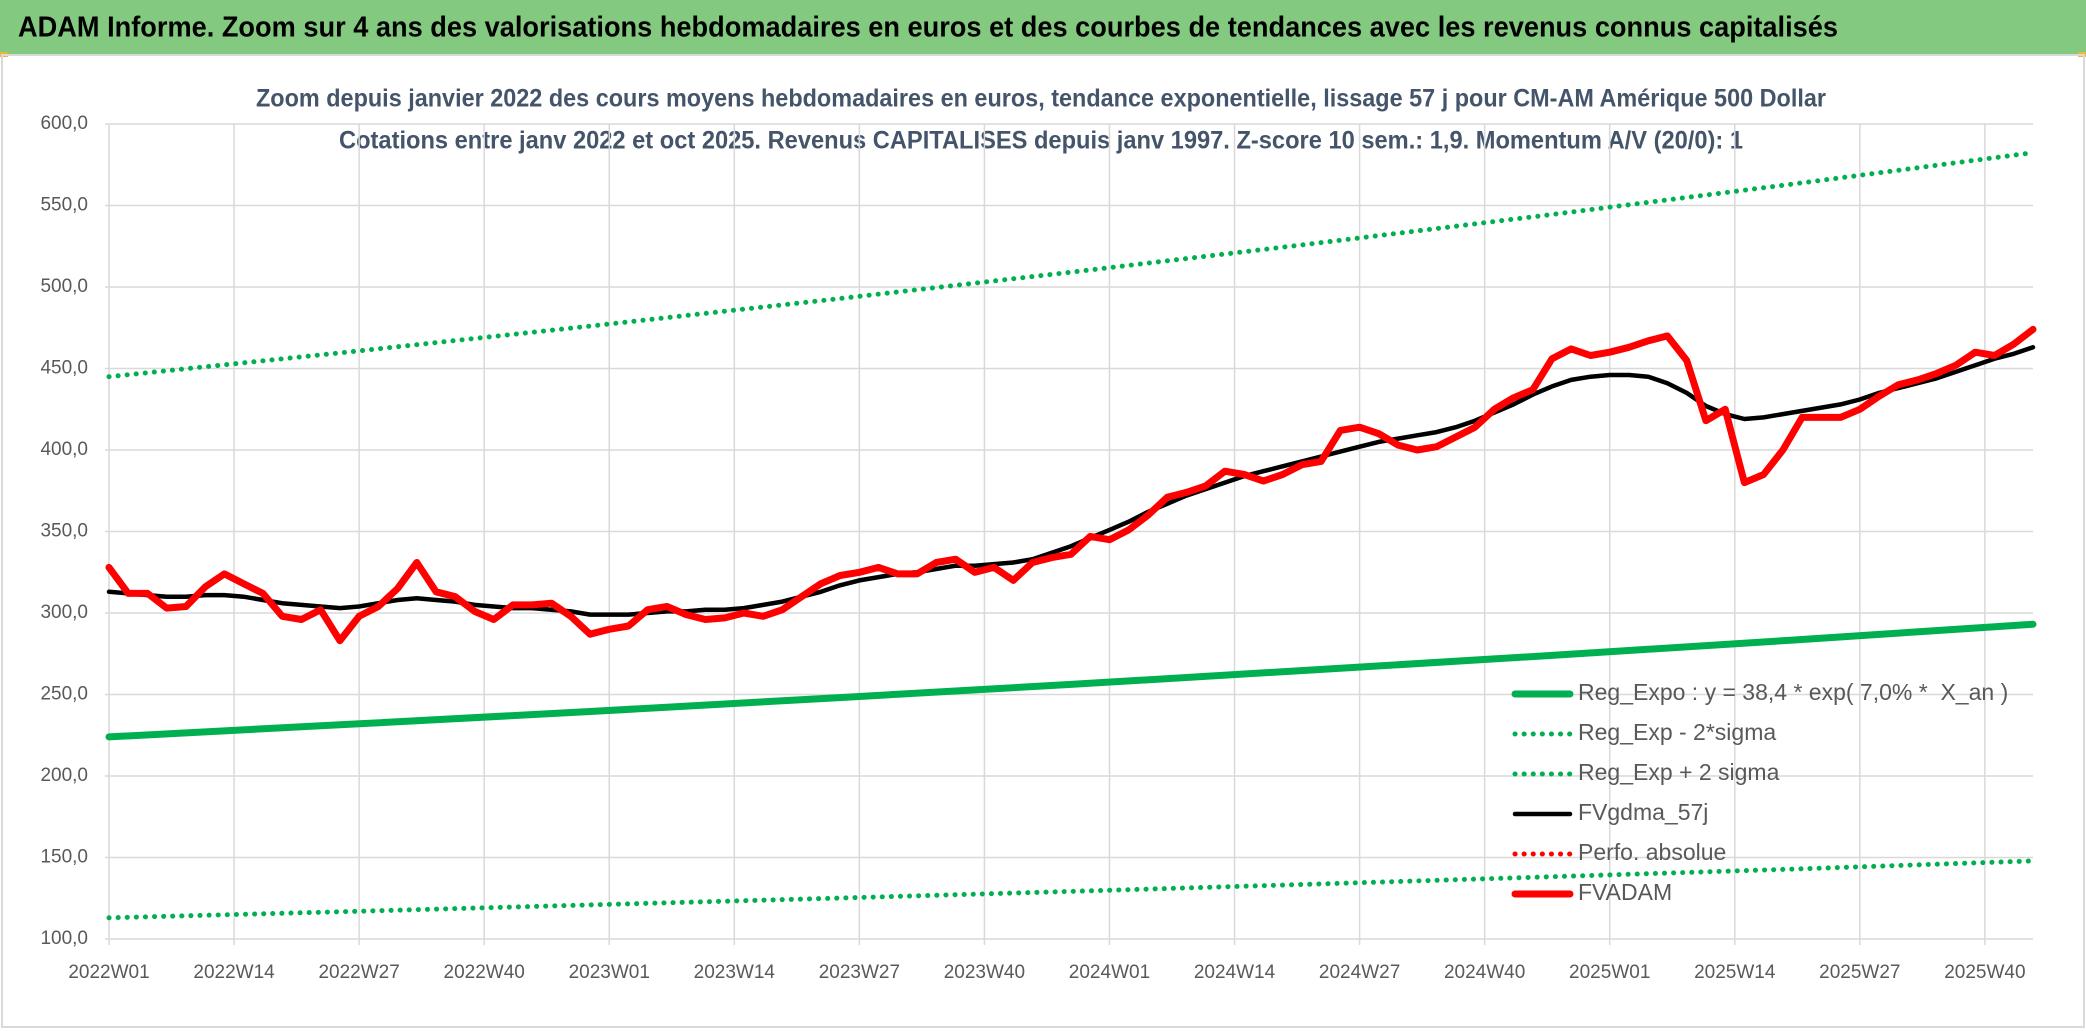  Describe the element at coordinates (64, 612) in the screenshot. I see `y-tick-label: 300,0` at that location.